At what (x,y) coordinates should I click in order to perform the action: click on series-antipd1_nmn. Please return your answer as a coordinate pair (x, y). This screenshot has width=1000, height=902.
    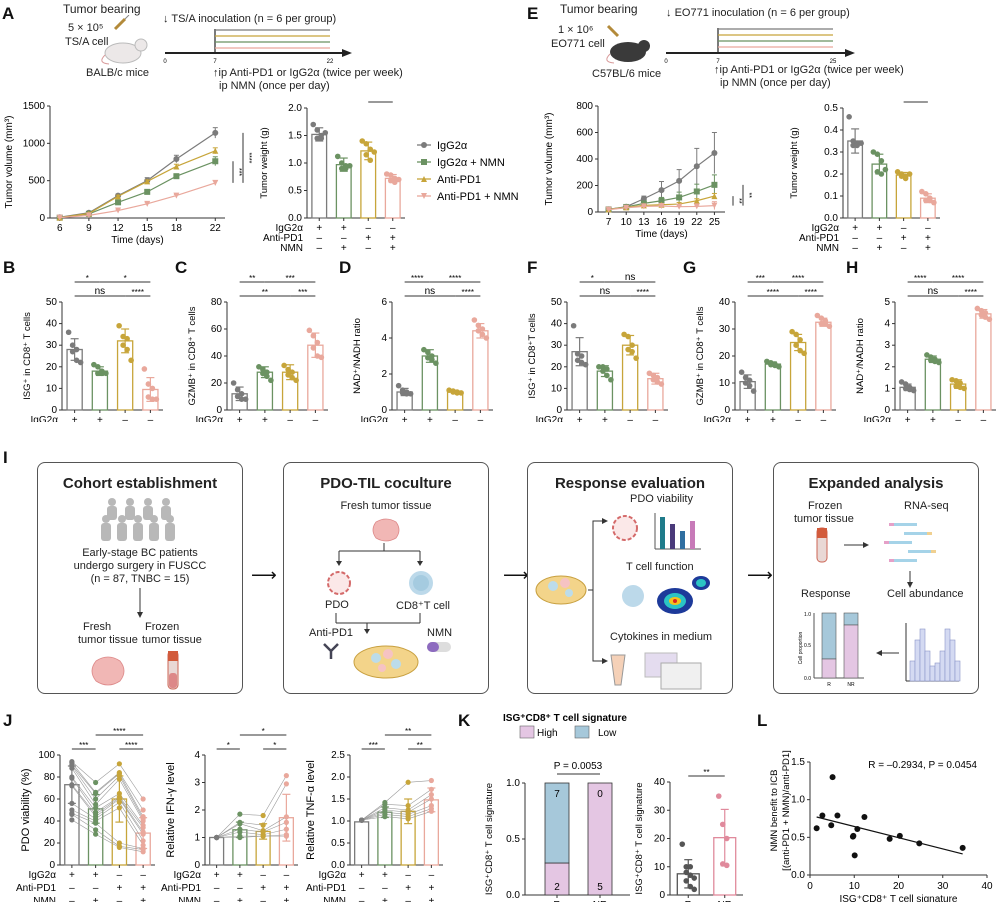
    Looking at the image, I should click on (137, 200).